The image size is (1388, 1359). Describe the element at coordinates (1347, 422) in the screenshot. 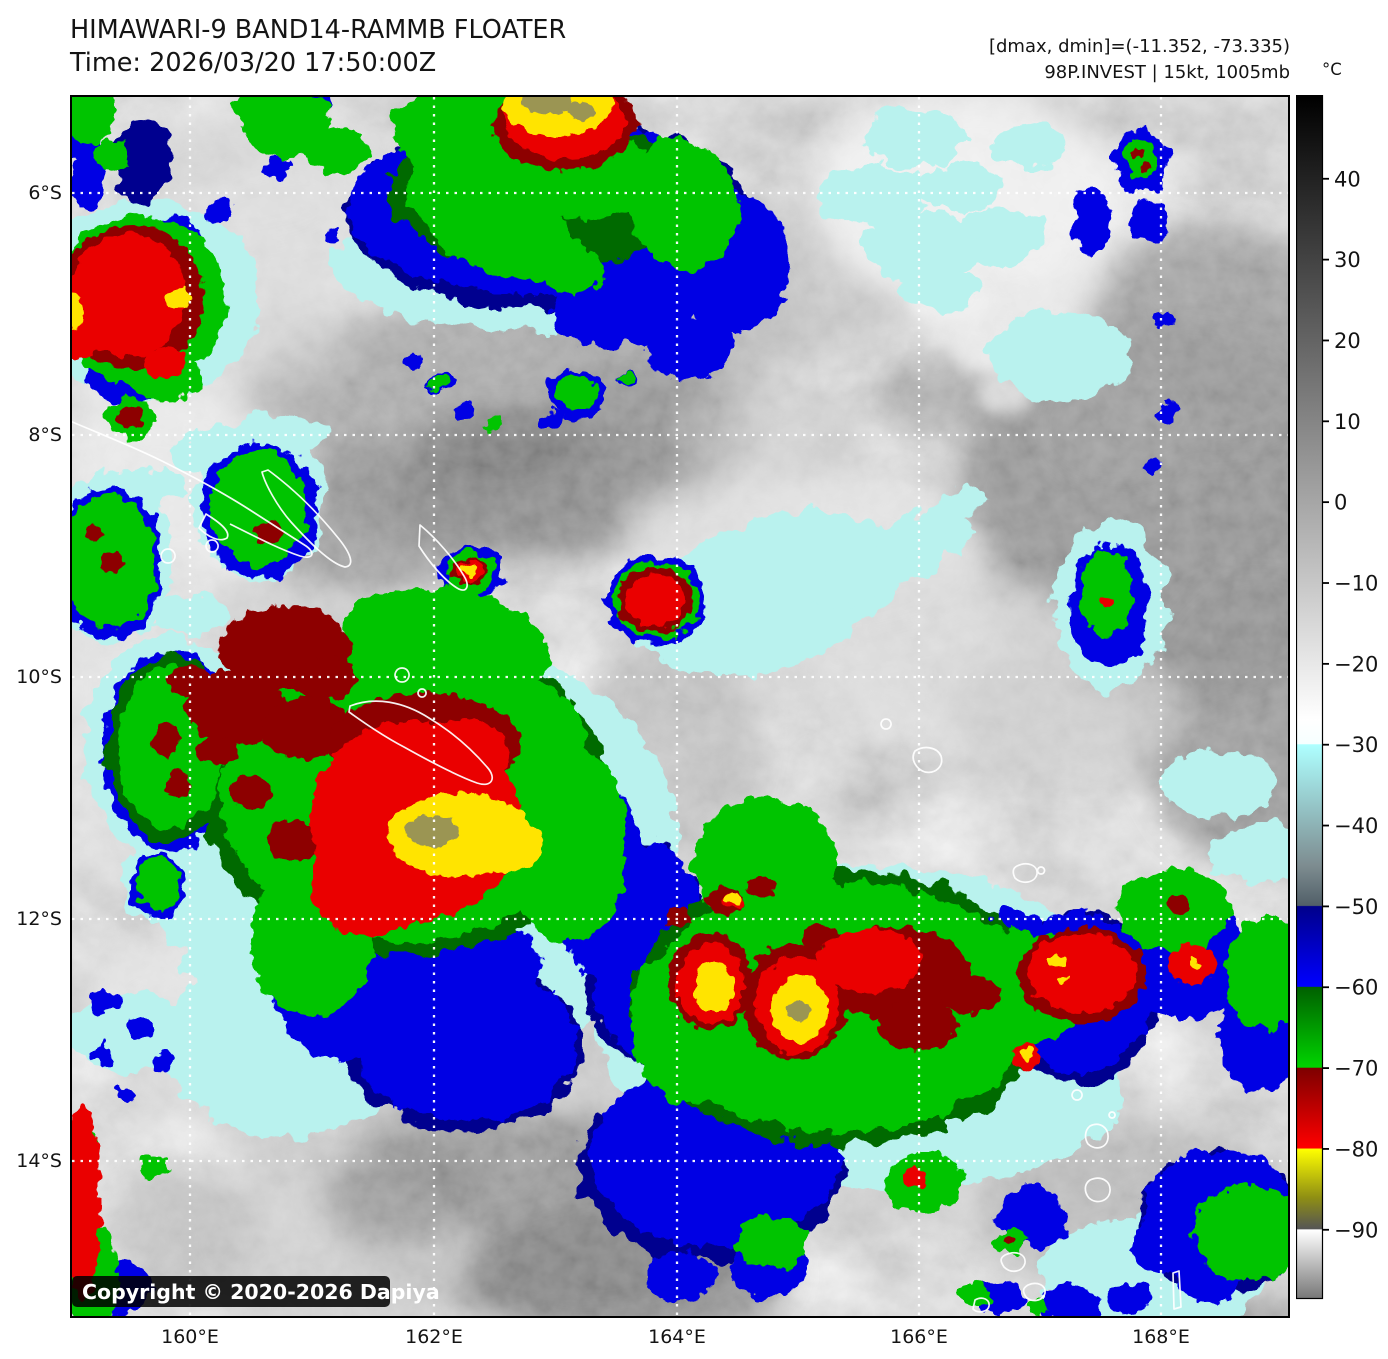

I see `colorbar-tick-label: 10` at that location.